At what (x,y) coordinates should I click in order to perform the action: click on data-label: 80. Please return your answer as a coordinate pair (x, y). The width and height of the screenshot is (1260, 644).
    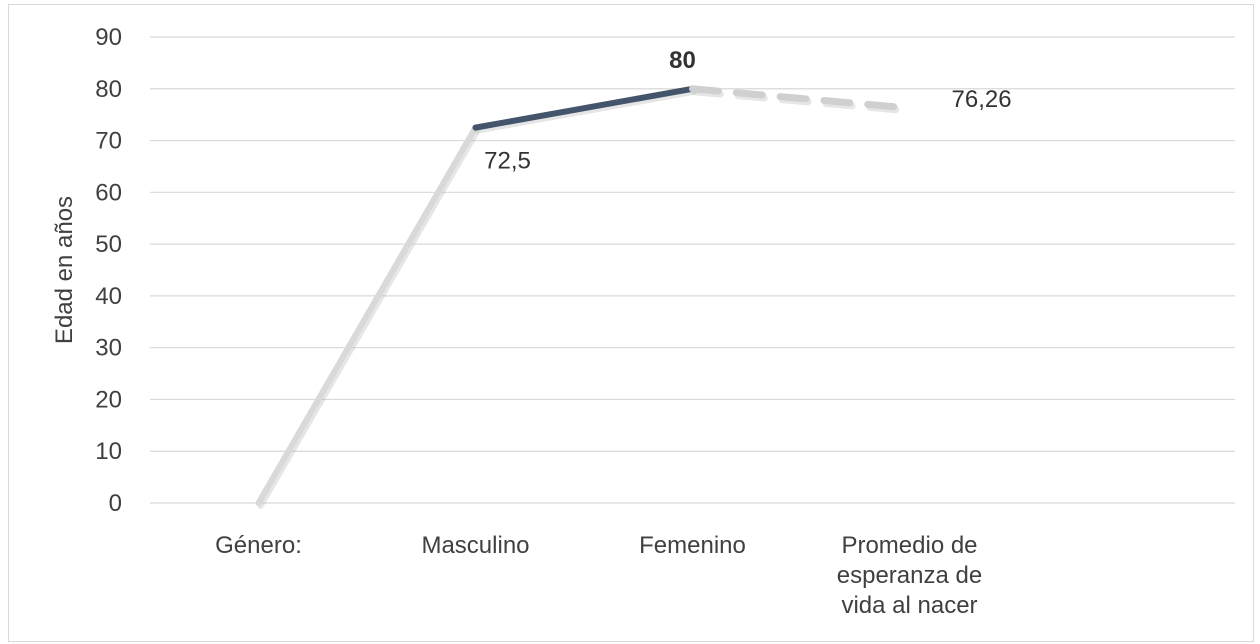
    Looking at the image, I should click on (682, 60).